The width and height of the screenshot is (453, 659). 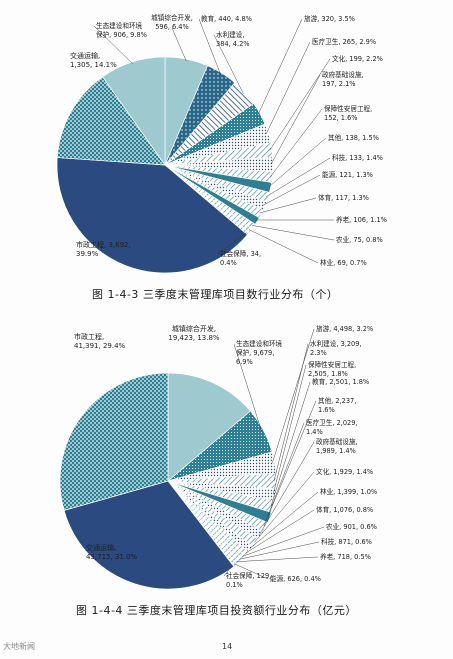 I want to click on slice-label: 其他, 138, 1.5%, so click(x=353, y=137).